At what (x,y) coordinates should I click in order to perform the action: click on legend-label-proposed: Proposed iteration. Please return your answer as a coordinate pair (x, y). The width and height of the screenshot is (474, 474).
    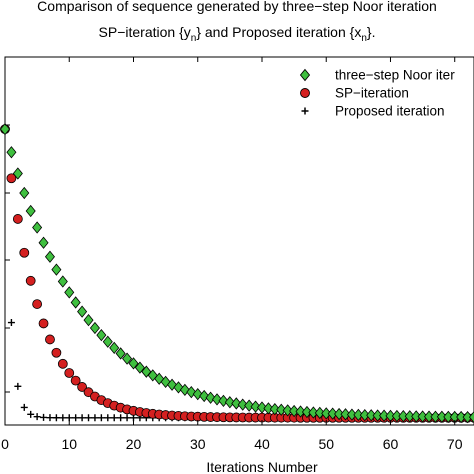
    Looking at the image, I should click on (390, 111).